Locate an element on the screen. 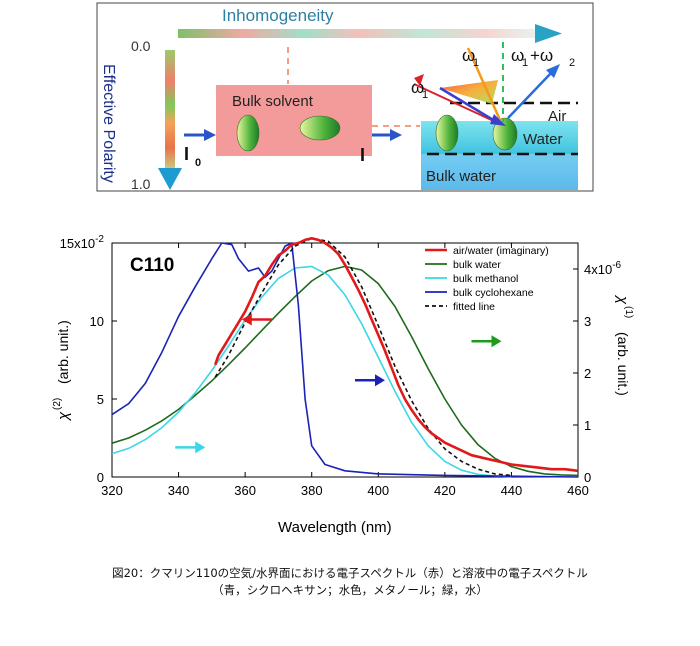 This screenshot has width=700, height=646. y-right-axis-label: χ (1) (arb. unit.) is located at coordinates (624, 345).